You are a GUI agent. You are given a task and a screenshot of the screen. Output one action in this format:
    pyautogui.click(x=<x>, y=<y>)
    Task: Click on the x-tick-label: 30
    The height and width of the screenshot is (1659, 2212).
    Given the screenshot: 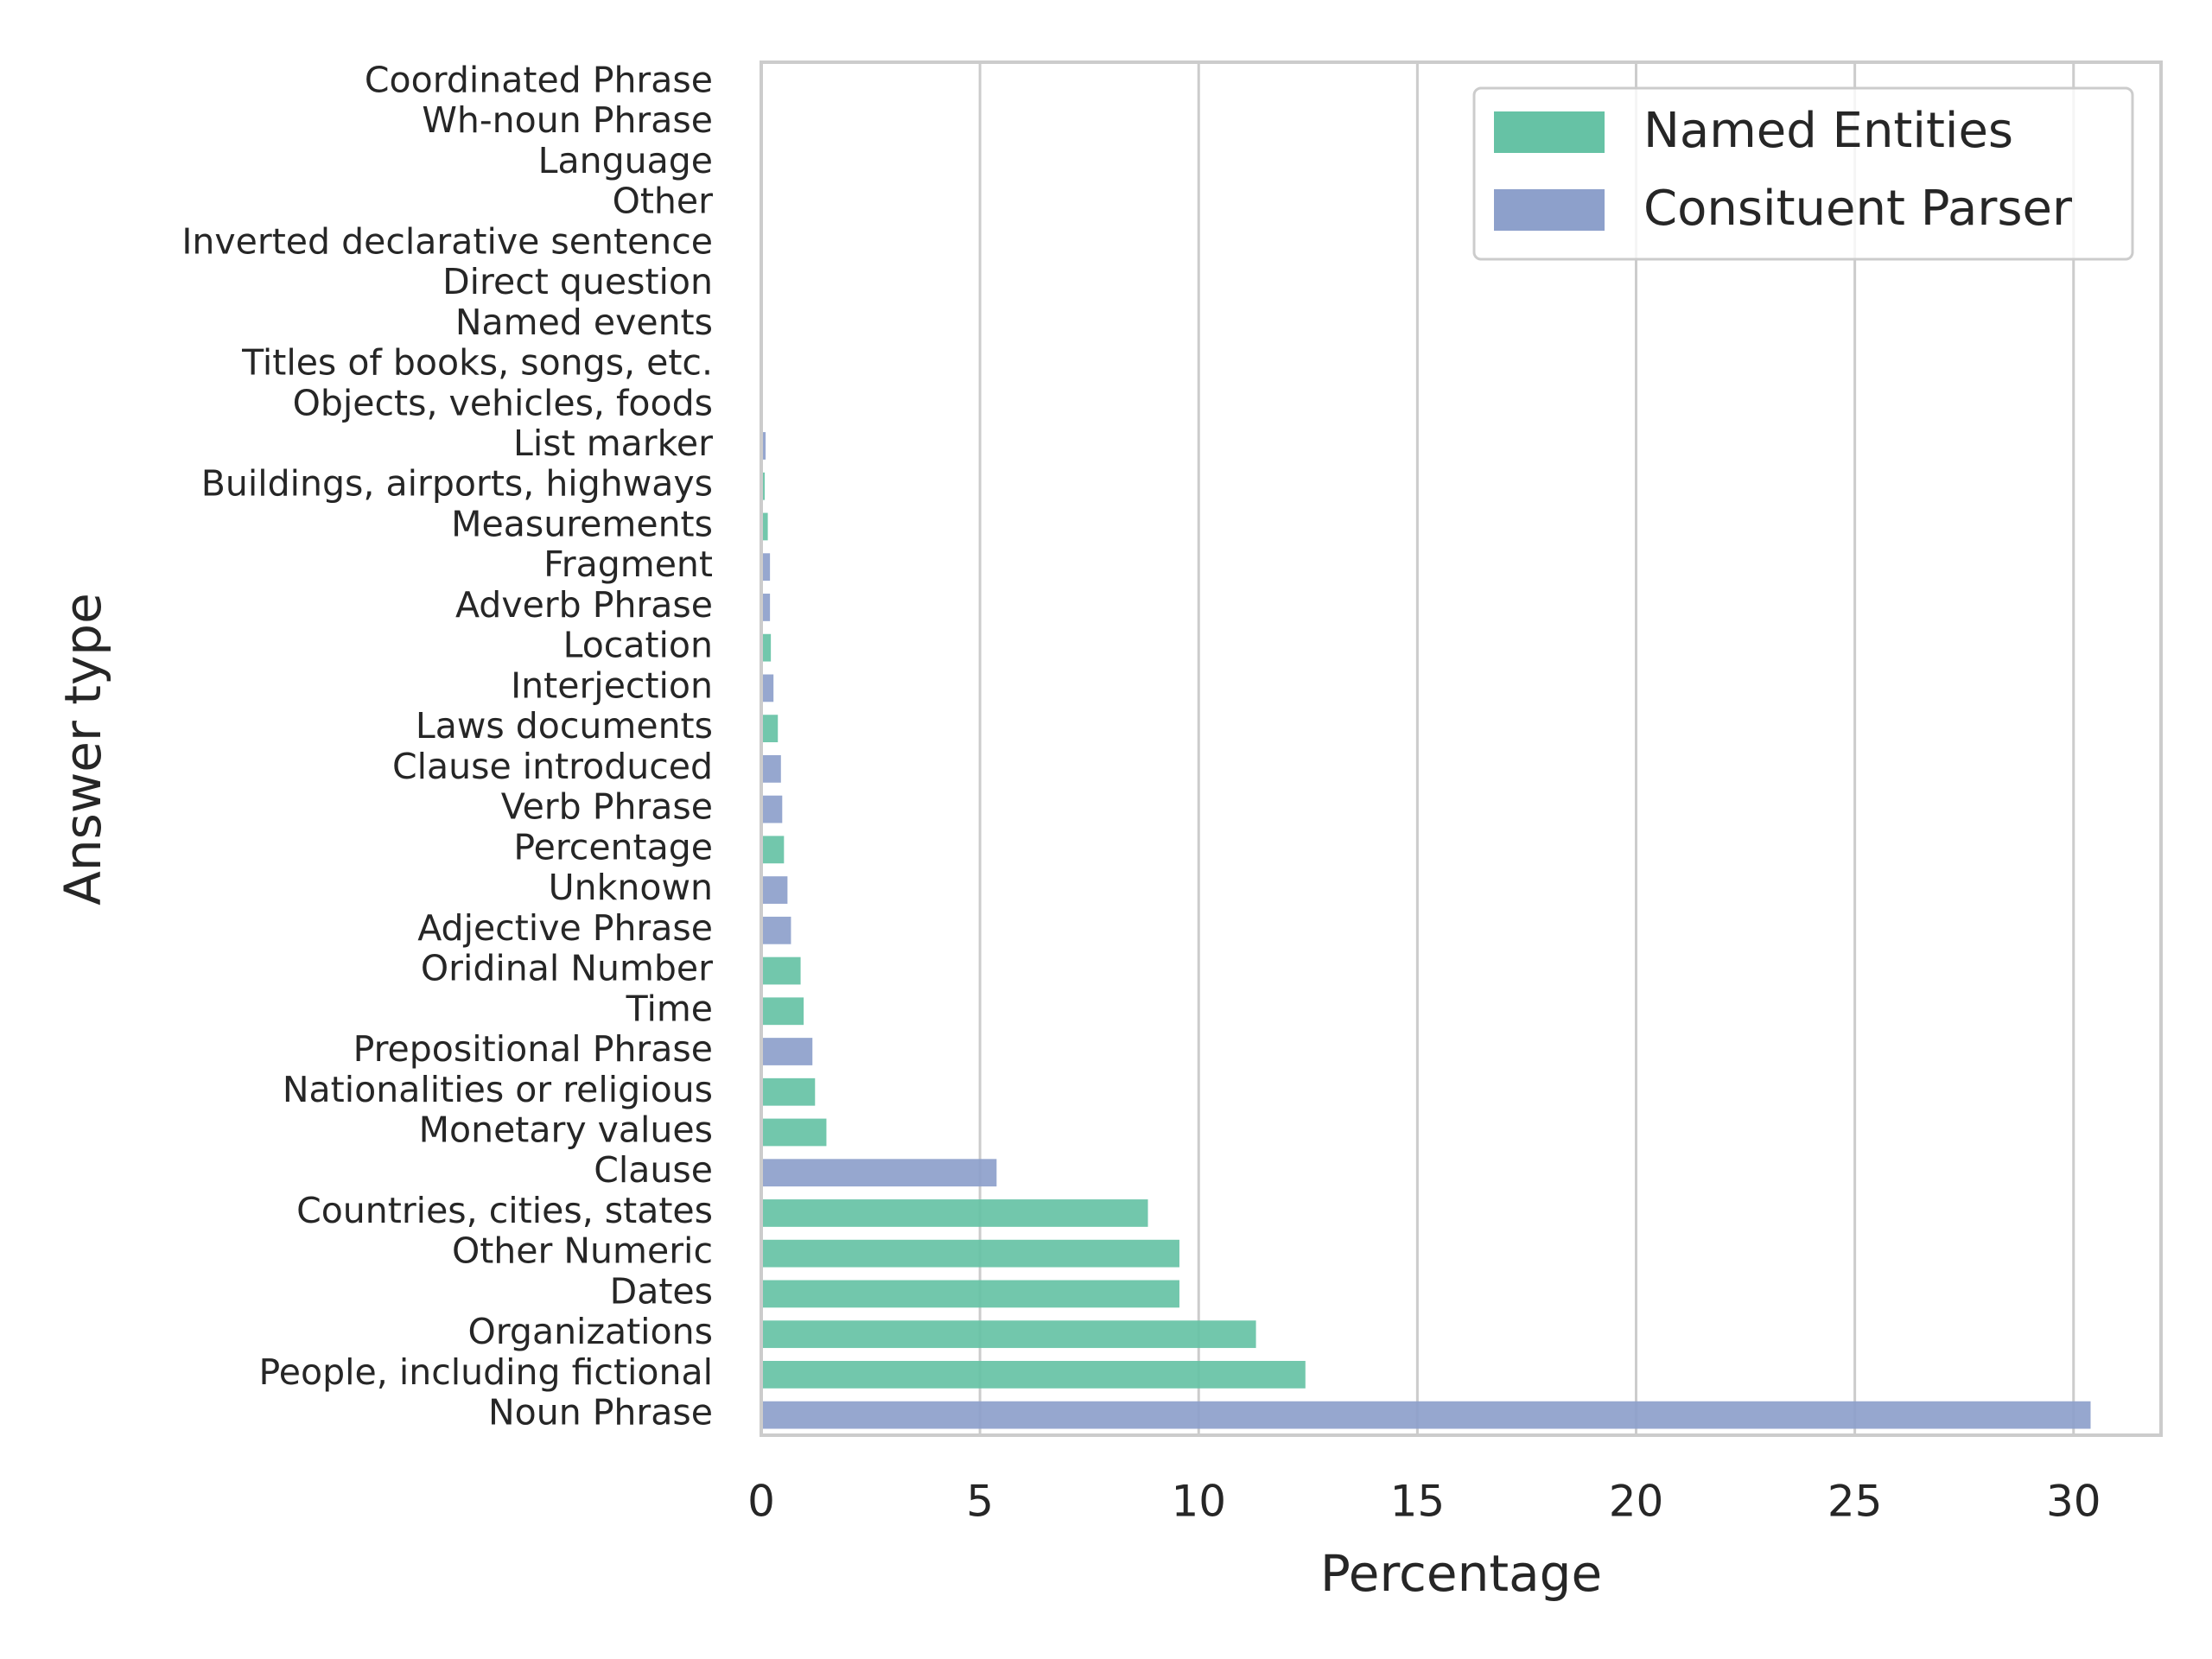 What is the action you would take?
    pyautogui.click(x=2073, y=1502)
    